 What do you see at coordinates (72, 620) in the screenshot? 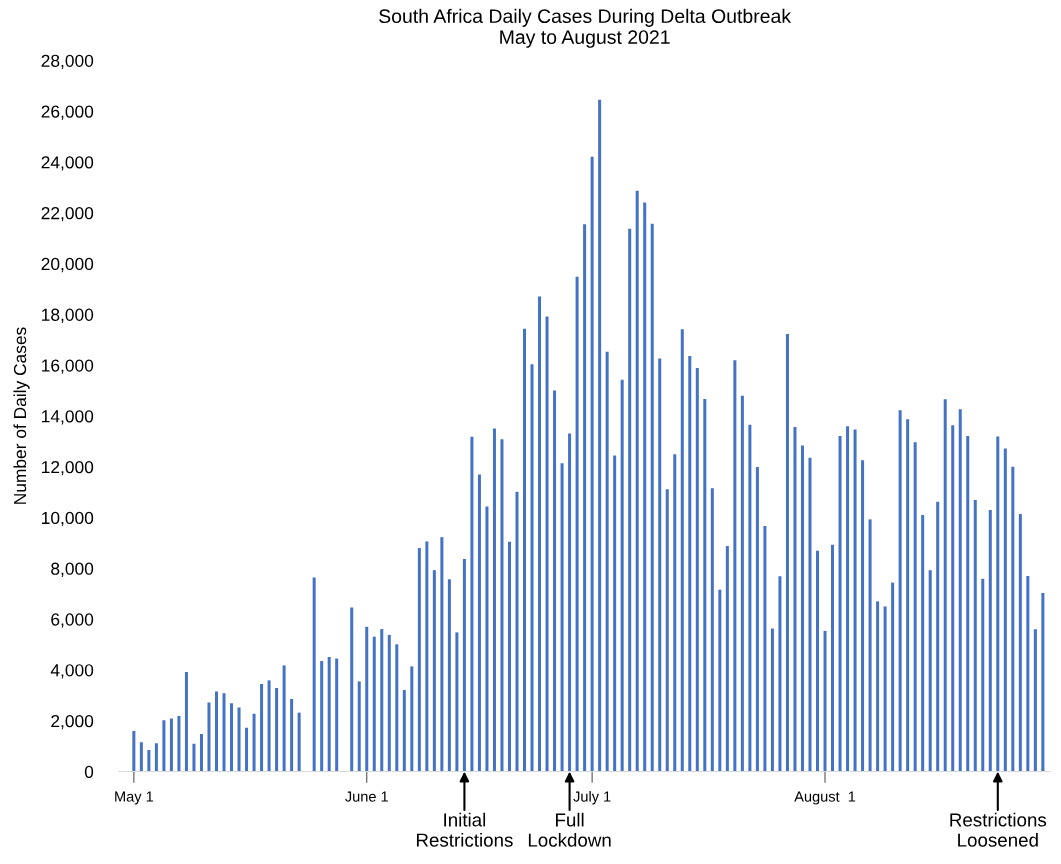
I see `y-tick-label: 6,000` at bounding box center [72, 620].